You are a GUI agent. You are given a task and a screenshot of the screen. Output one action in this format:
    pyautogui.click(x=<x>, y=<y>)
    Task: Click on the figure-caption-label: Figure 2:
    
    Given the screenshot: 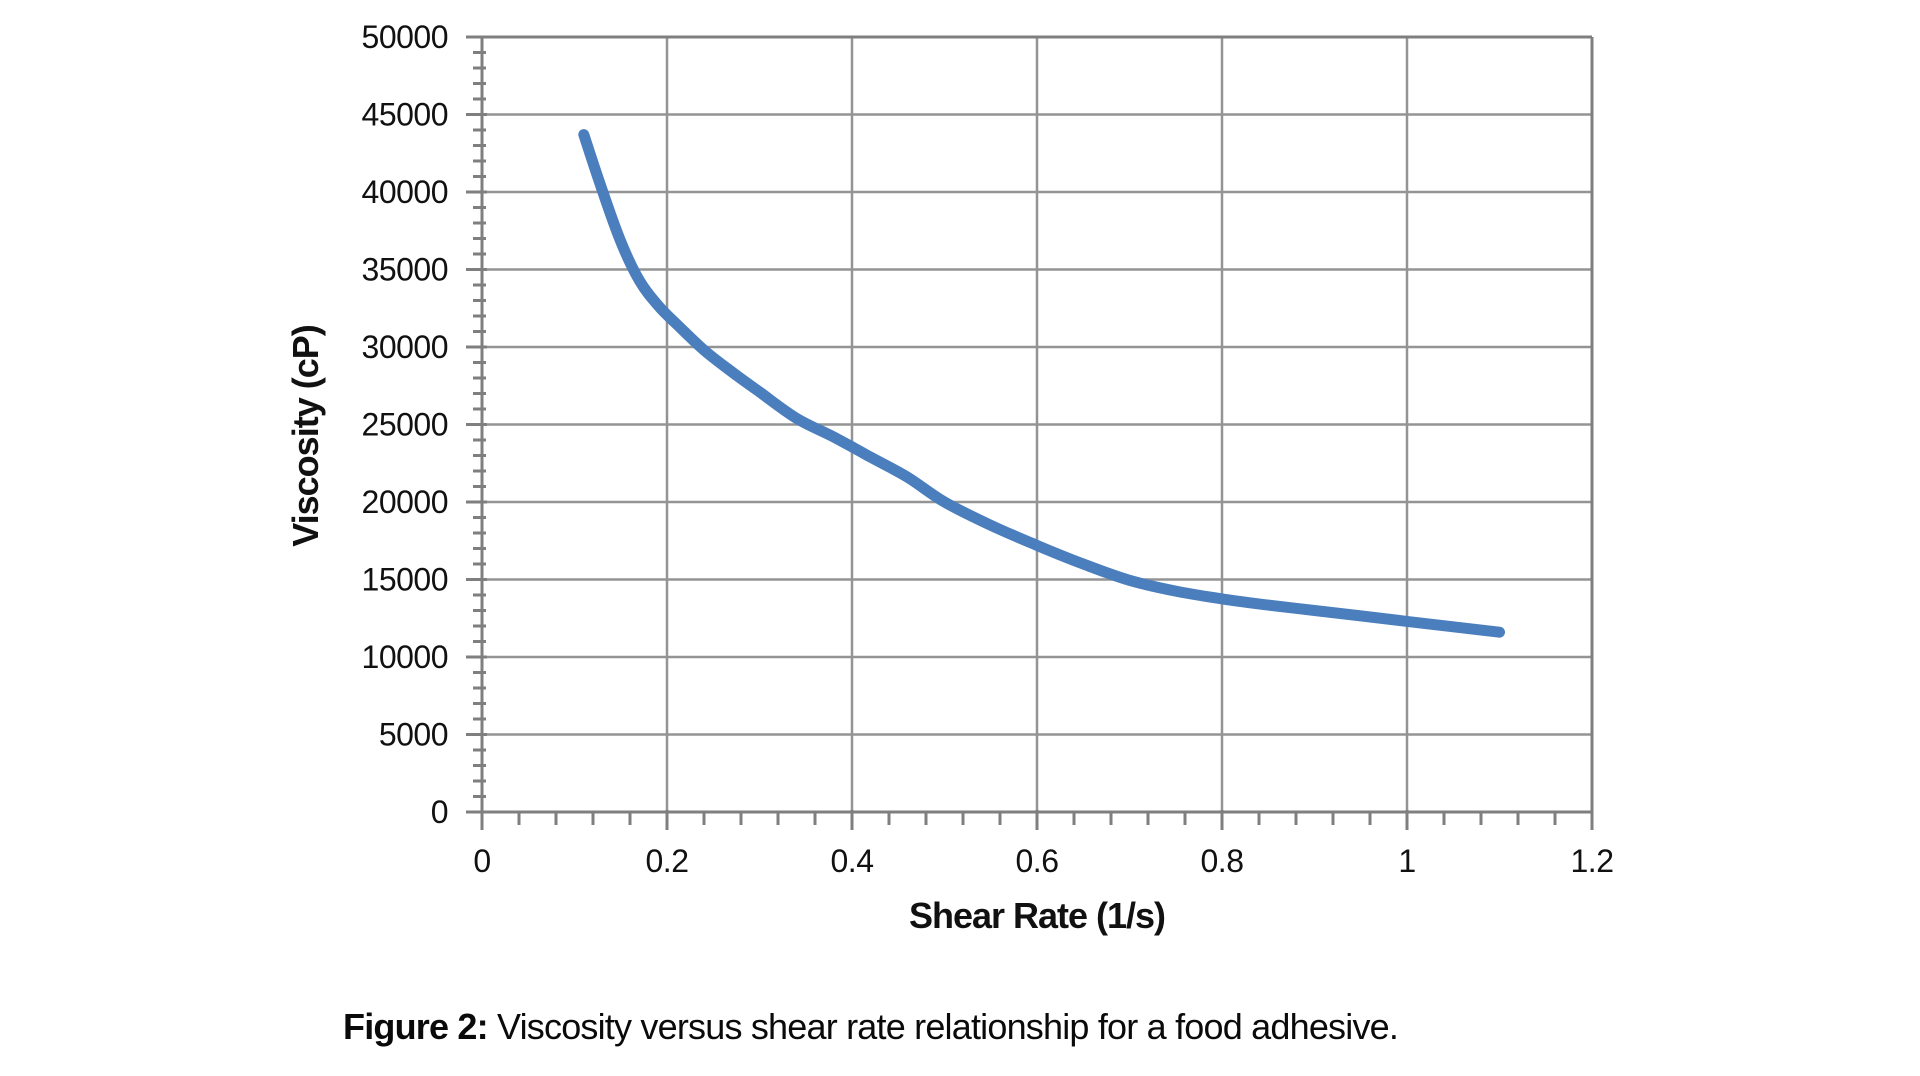 What is the action you would take?
    pyautogui.click(x=416, y=1026)
    